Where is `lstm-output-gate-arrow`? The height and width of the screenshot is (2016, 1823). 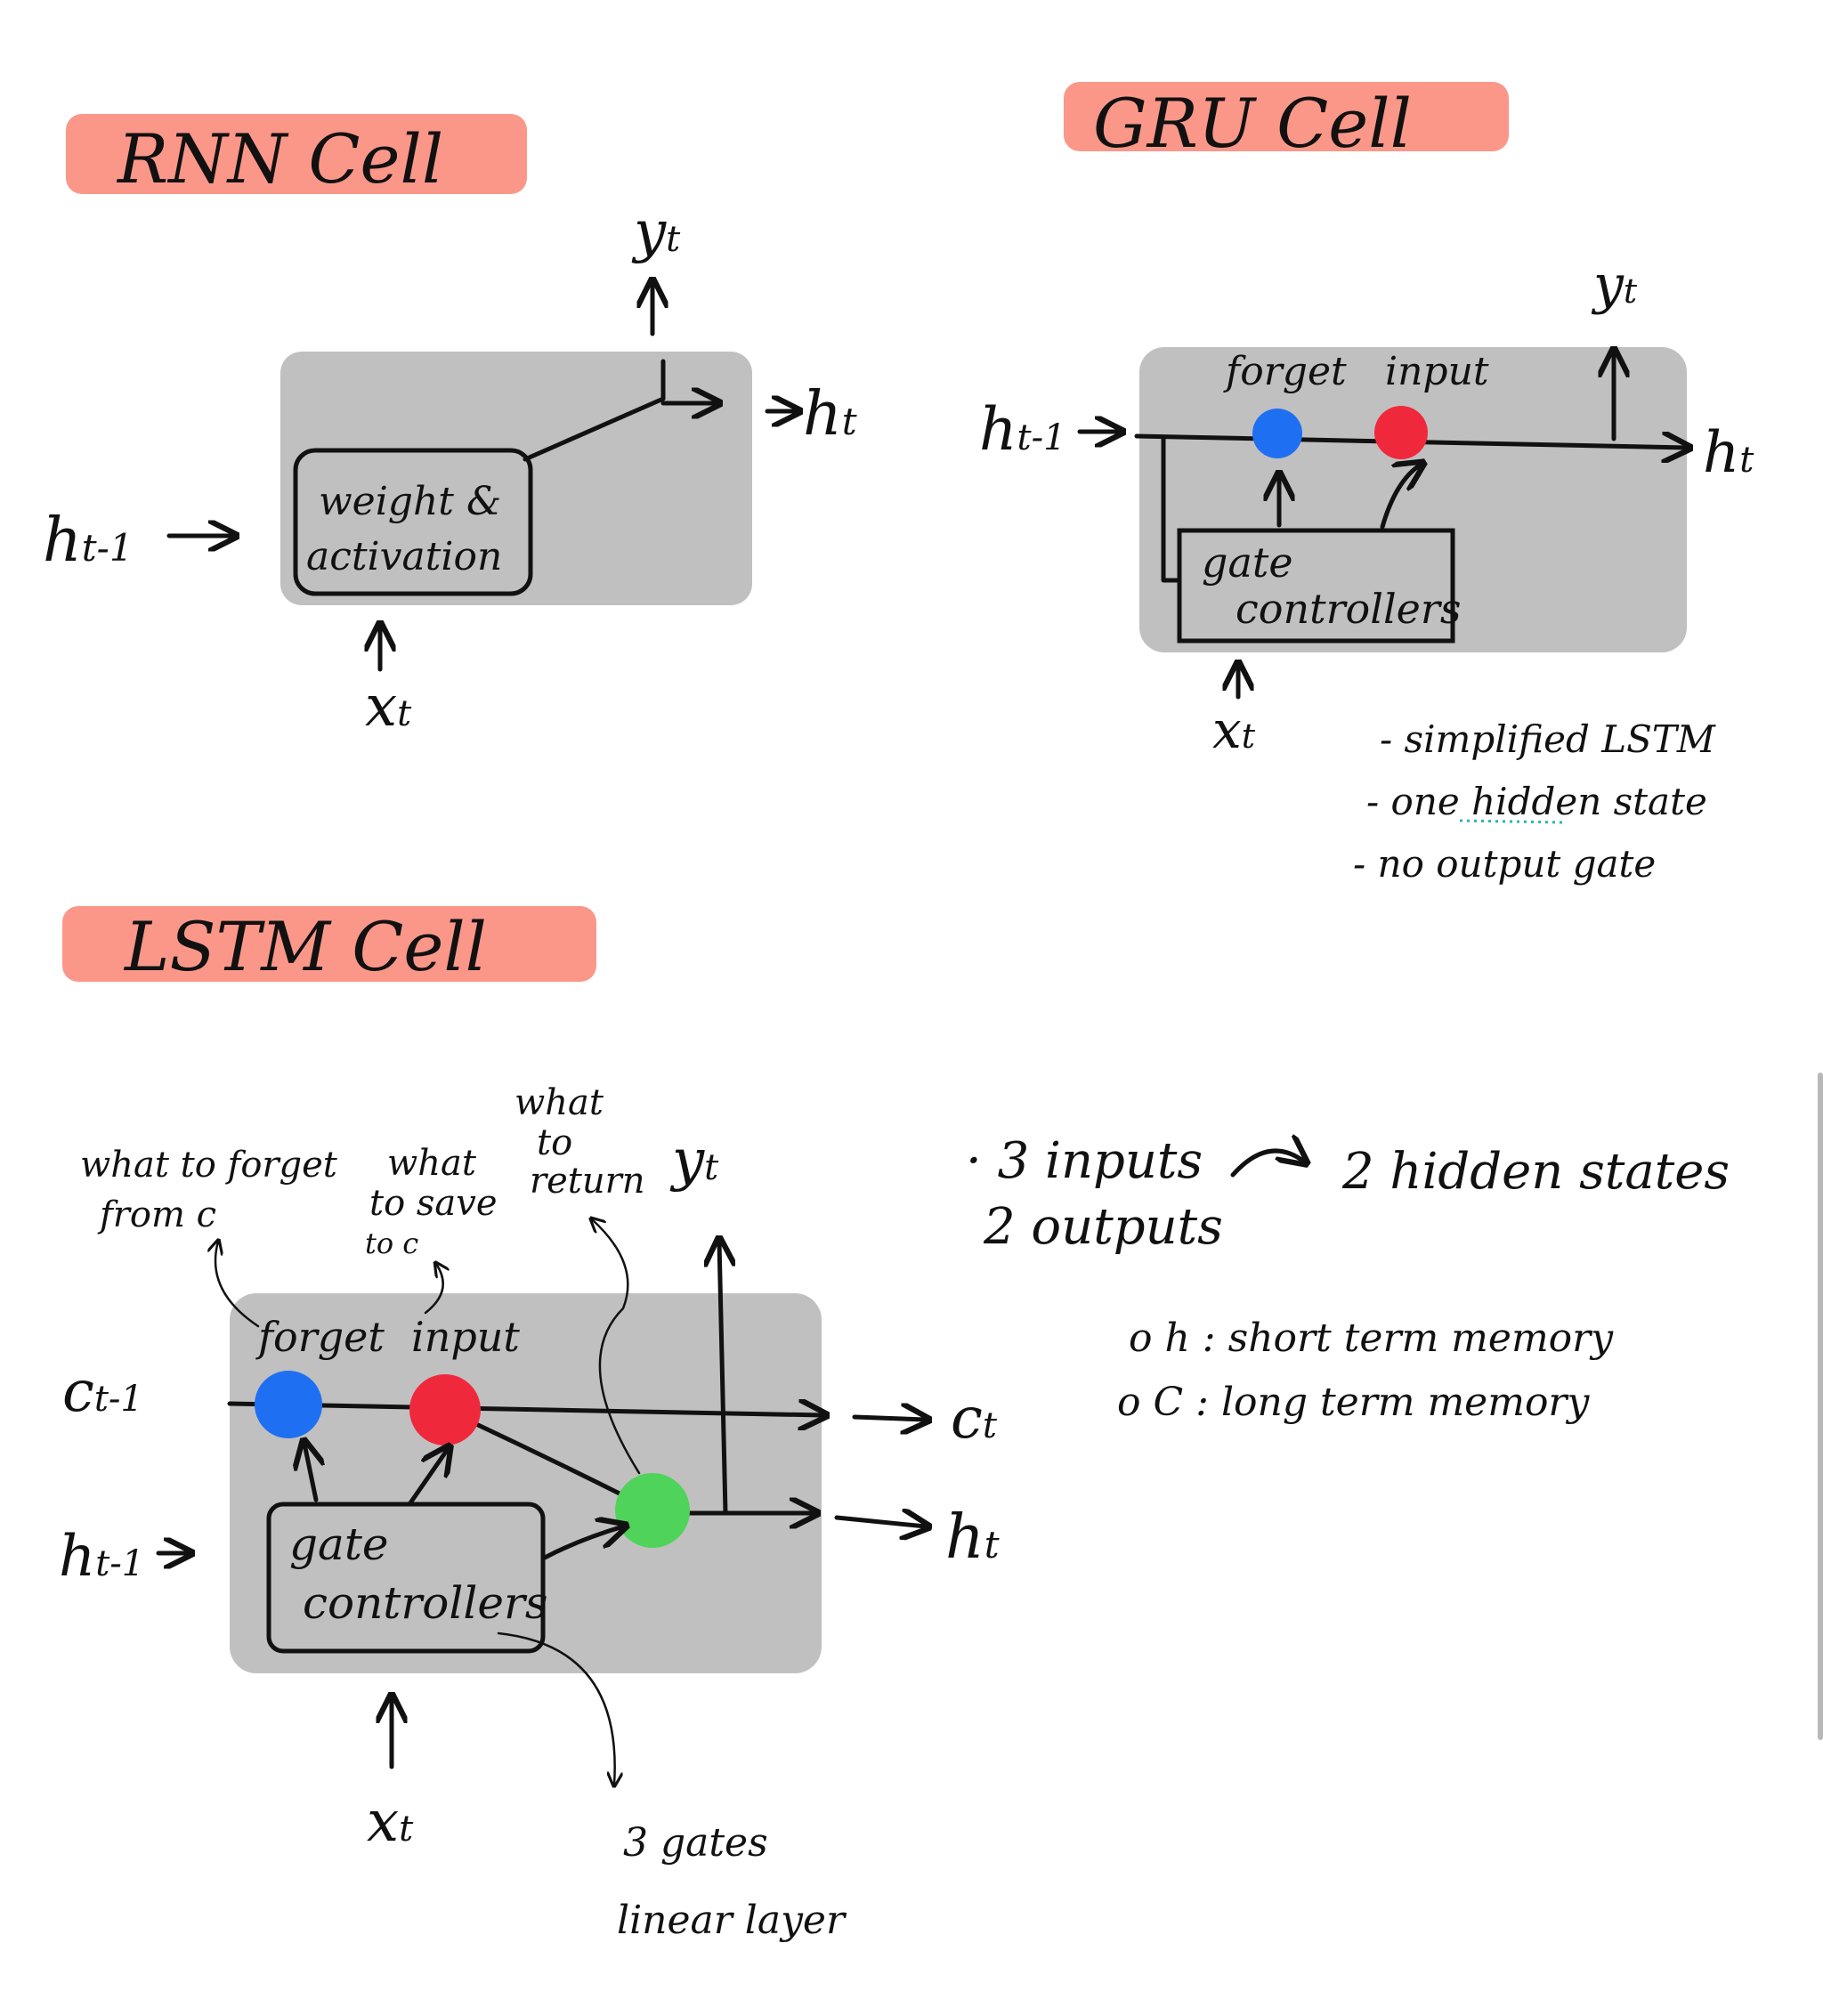
lstm-output-gate-arrow is located at coordinates (582, 1543).